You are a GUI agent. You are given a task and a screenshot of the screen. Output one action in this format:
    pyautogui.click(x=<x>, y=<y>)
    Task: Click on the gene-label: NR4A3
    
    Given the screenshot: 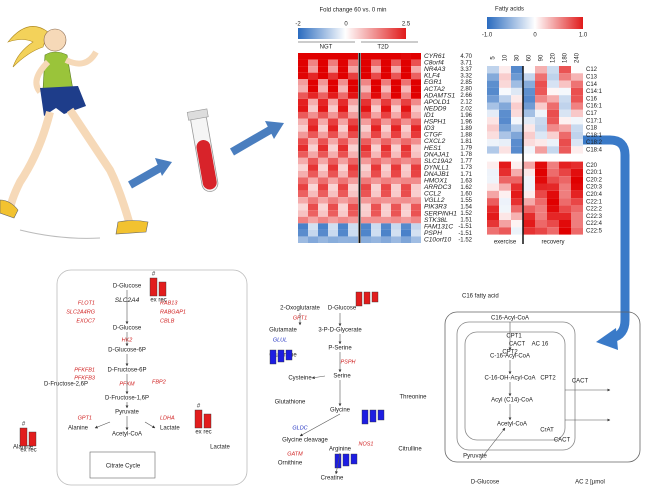 What is the action you would take?
    pyautogui.click(x=435, y=69)
    